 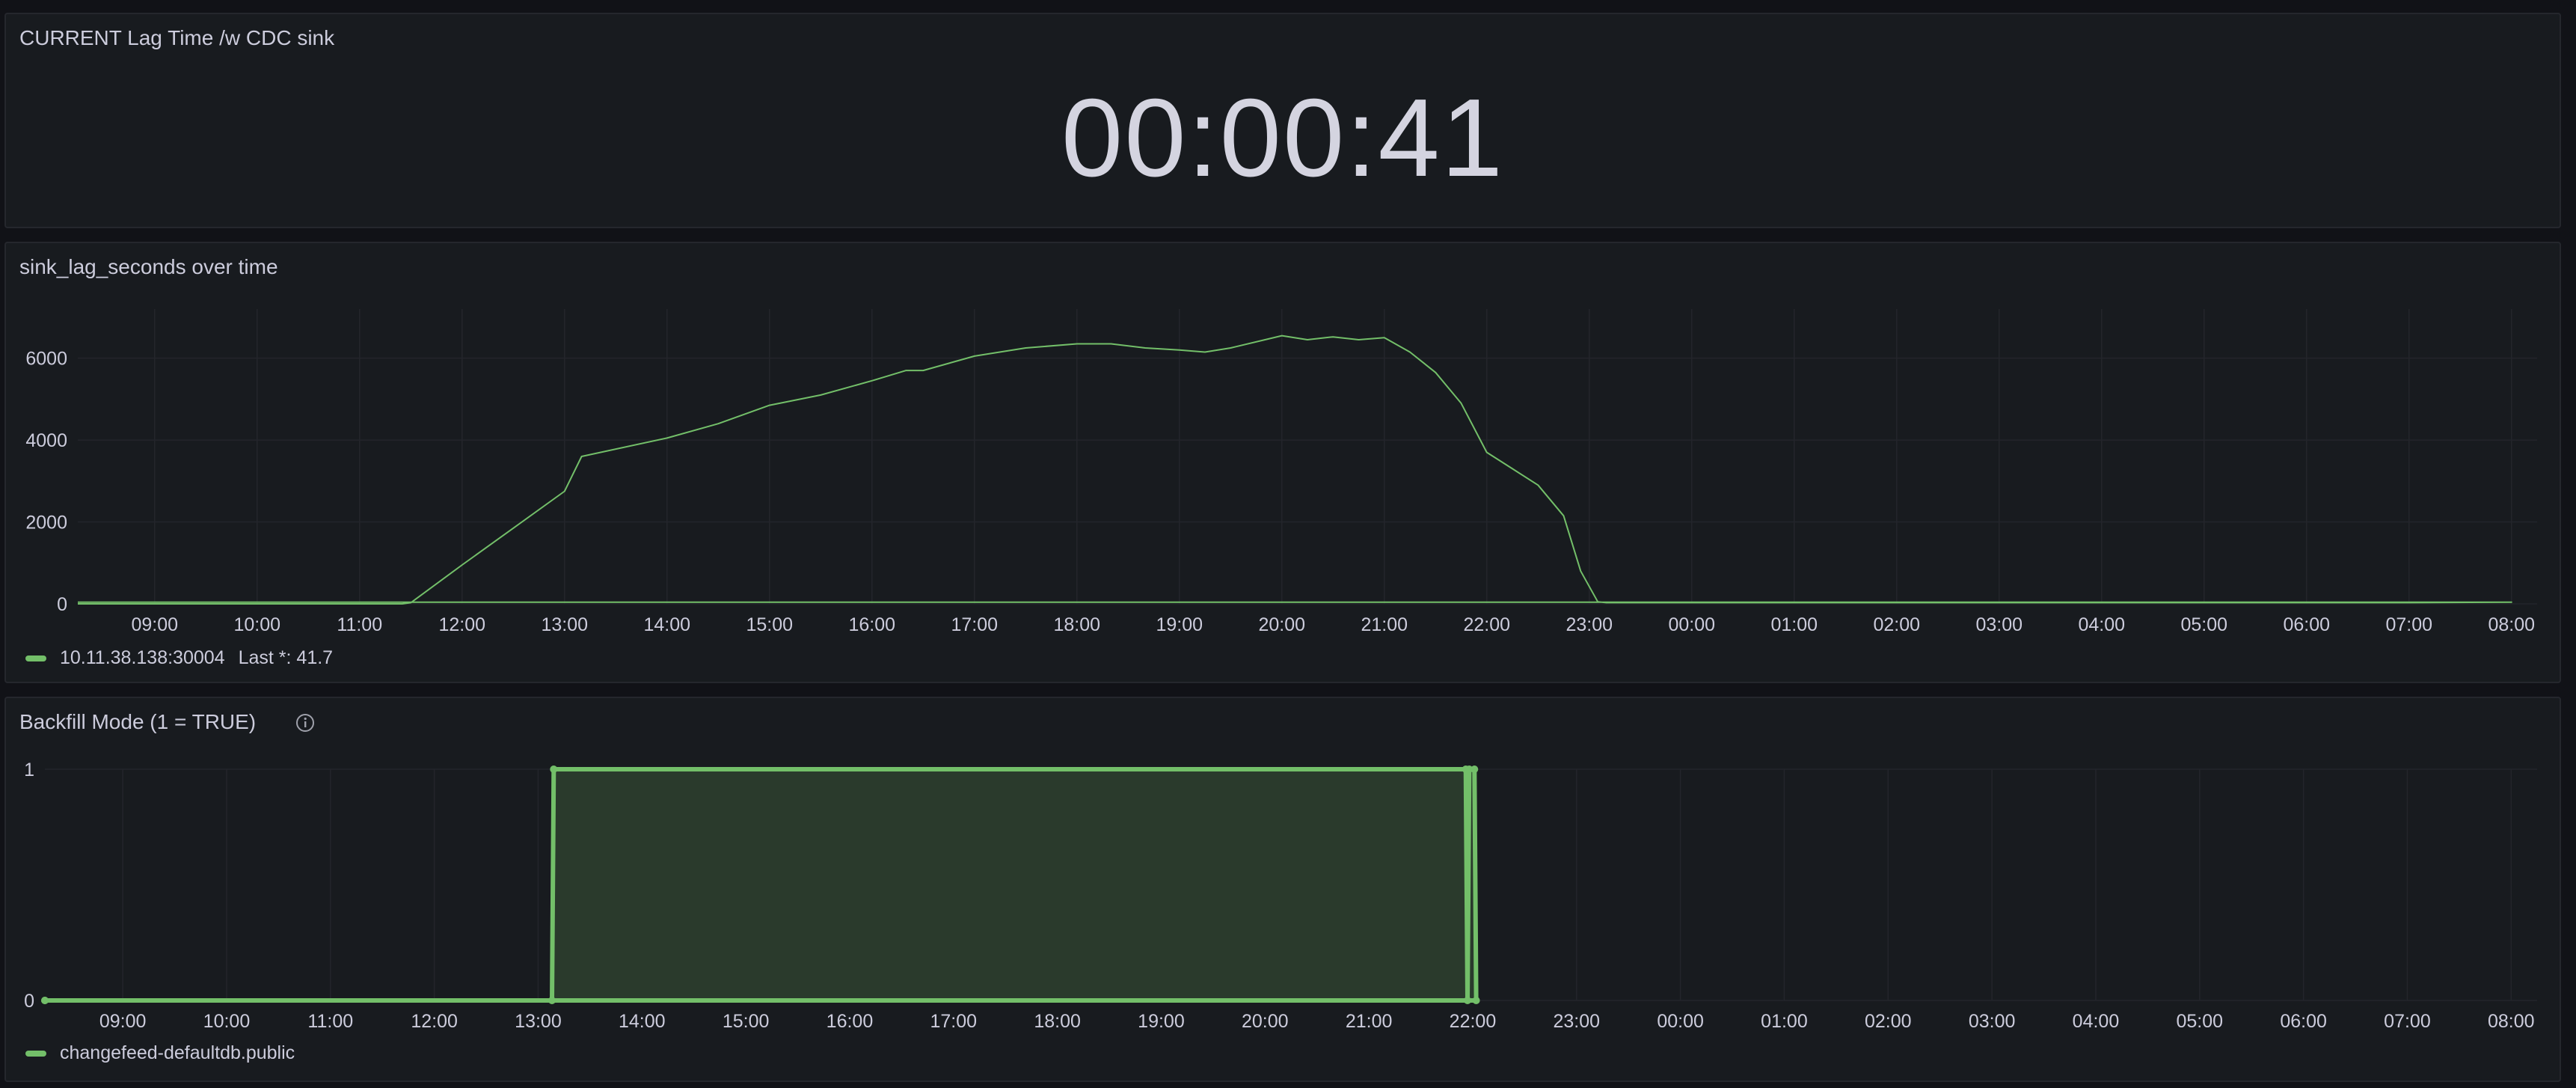 What do you see at coordinates (286, 658) in the screenshot?
I see `legend-last-value: Last *: 41.7` at bounding box center [286, 658].